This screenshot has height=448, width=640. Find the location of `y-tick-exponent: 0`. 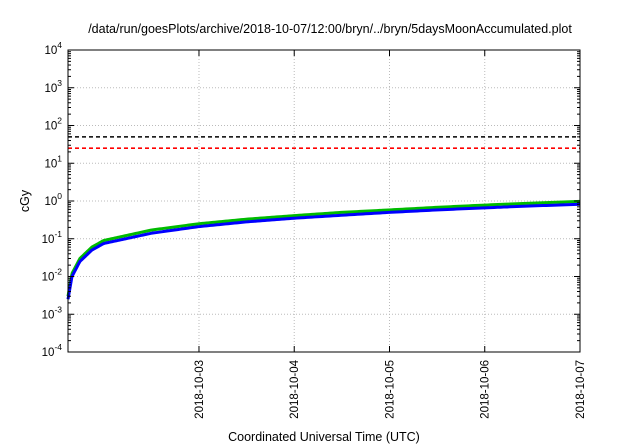

y-tick-exponent: 0 is located at coordinates (59, 196).